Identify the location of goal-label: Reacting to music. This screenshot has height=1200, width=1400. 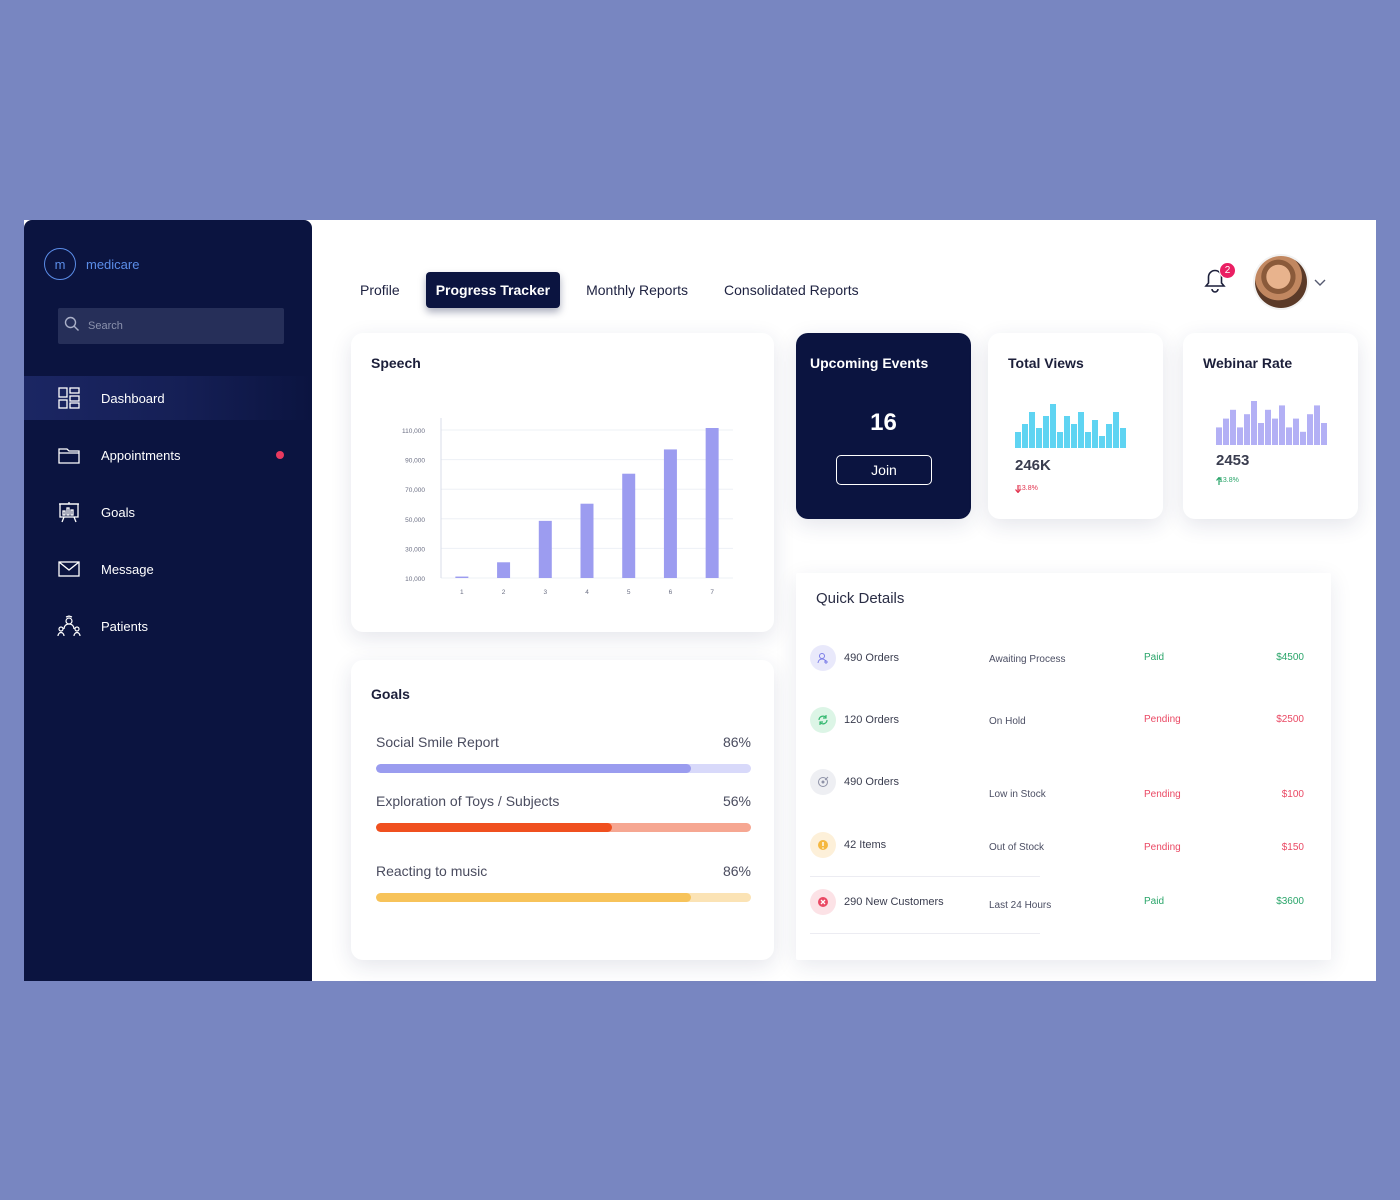
(432, 871).